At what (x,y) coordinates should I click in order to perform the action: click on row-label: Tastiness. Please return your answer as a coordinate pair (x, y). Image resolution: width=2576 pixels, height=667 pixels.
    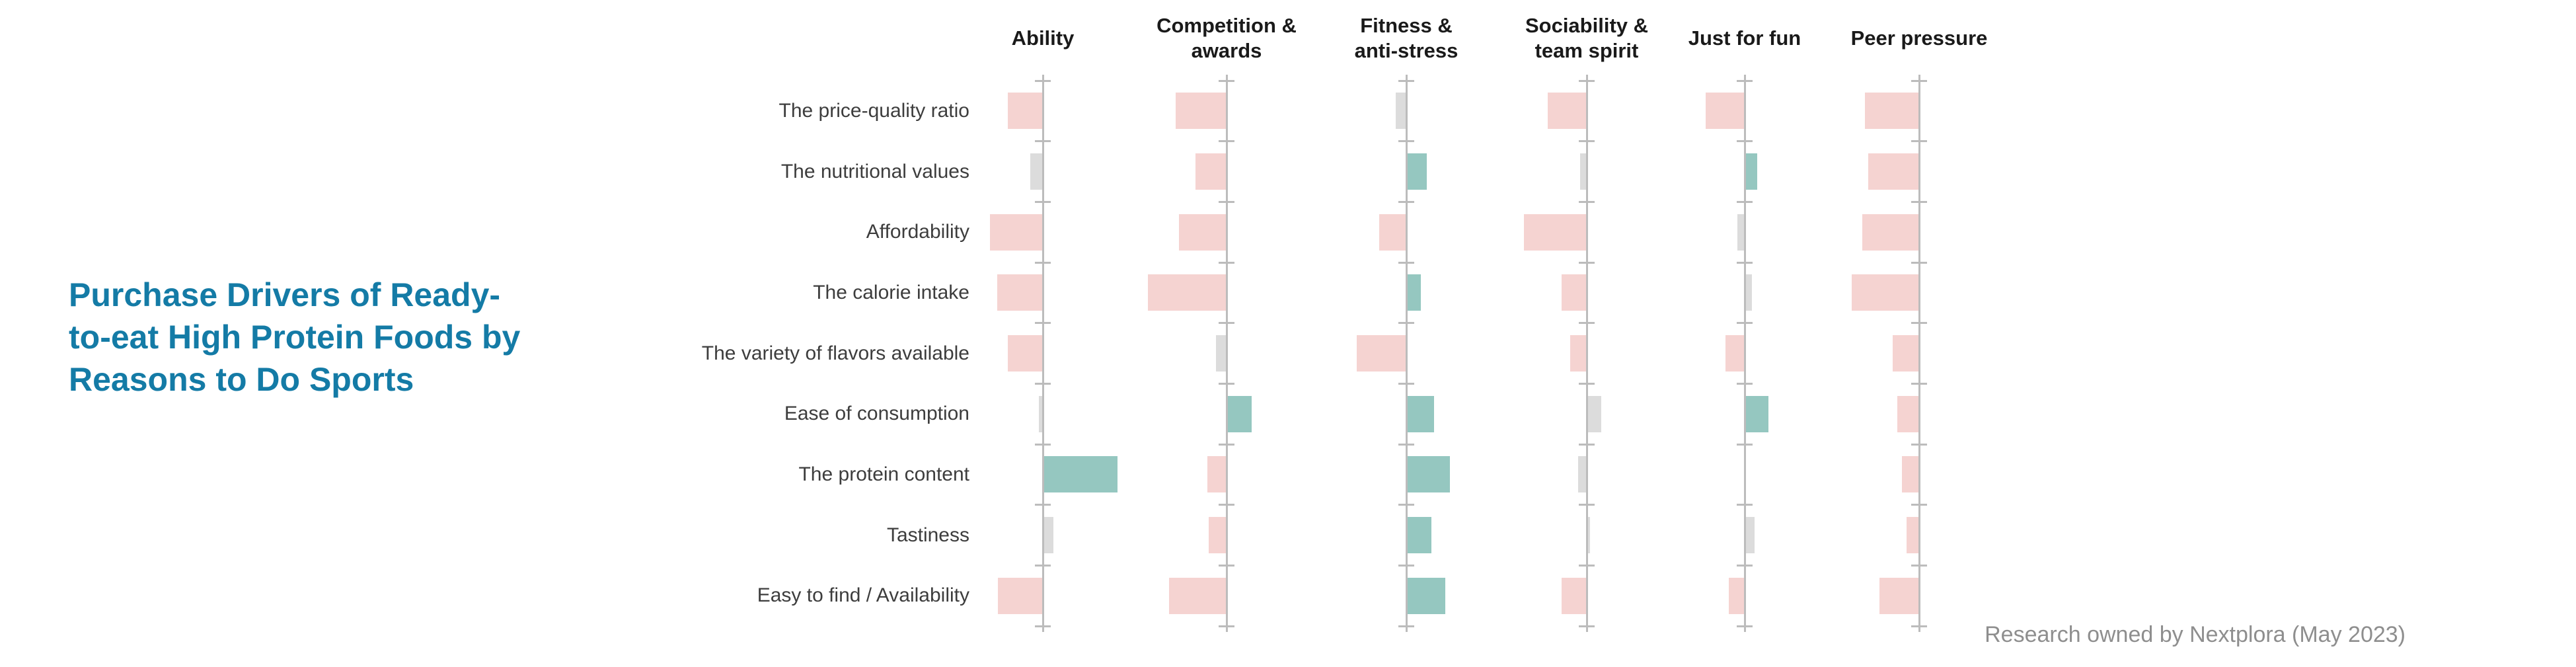
    Looking at the image, I should click on (928, 535).